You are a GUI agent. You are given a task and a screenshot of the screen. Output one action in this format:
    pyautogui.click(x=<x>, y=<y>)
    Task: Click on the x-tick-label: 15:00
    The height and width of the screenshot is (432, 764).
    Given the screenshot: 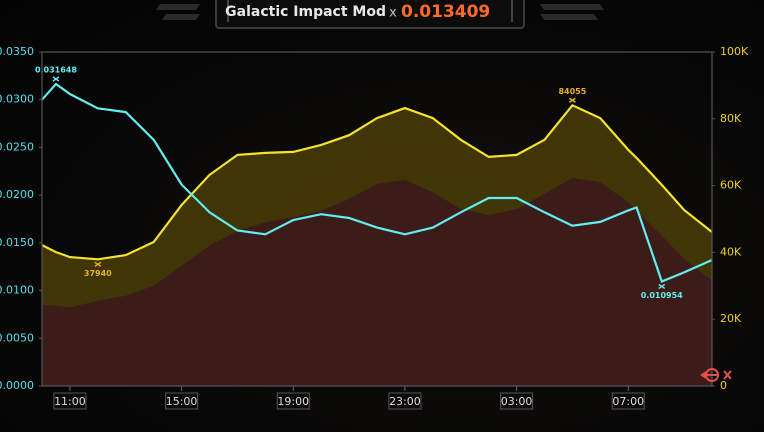 What is the action you would take?
    pyautogui.click(x=182, y=401)
    